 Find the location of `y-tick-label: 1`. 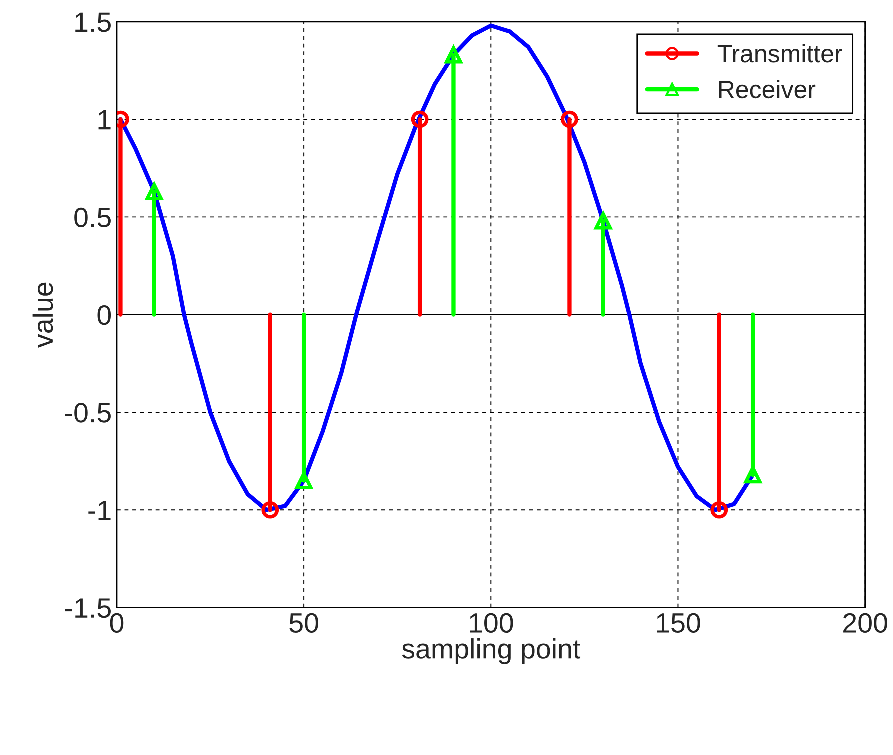

y-tick-label: 1 is located at coordinates (104, 120).